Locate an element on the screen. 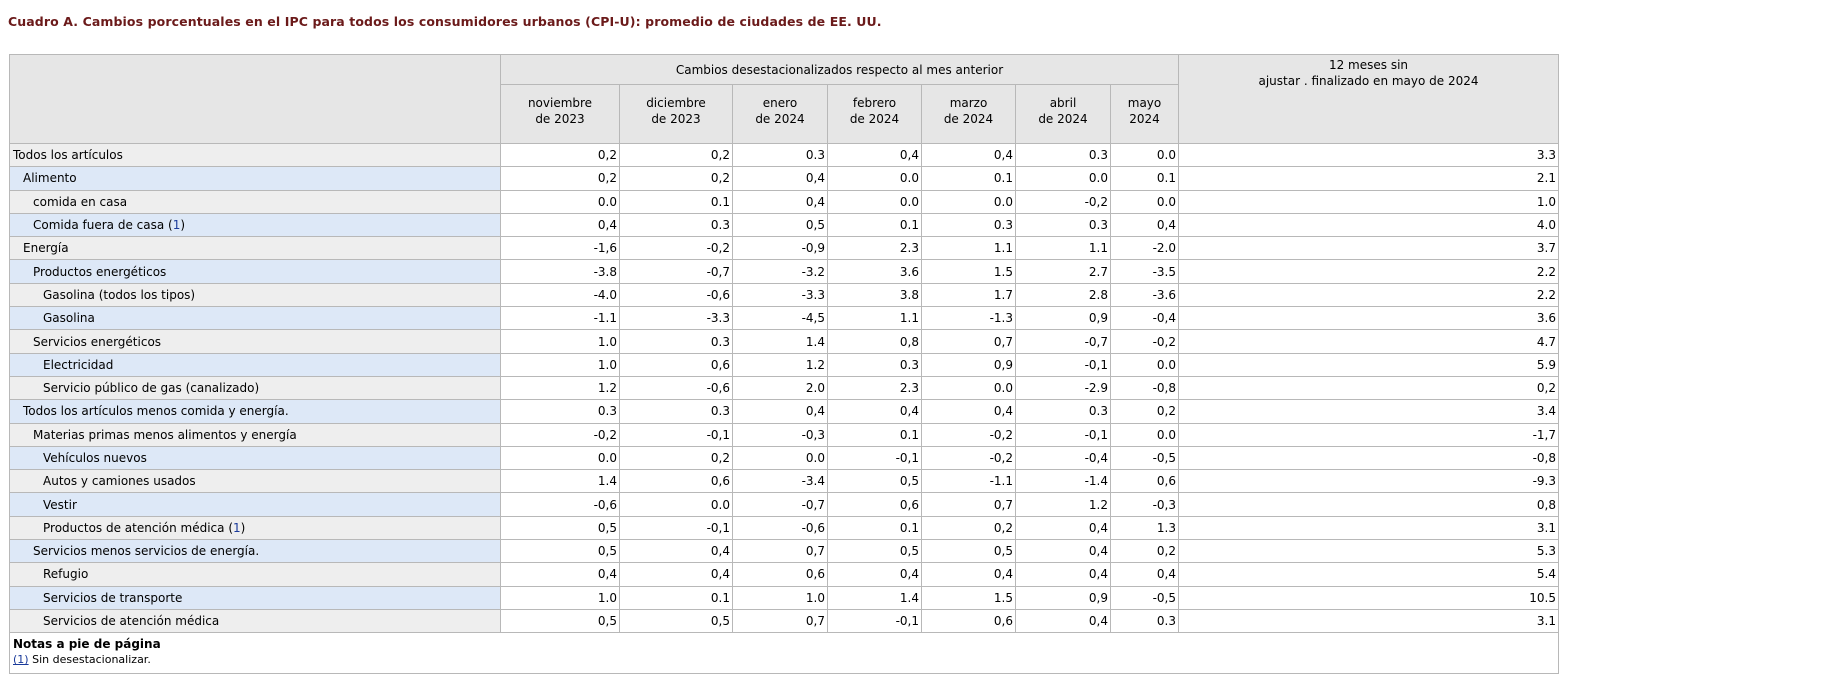 This screenshot has height=674, width=1836. monthly-value-cell: 0,9 is located at coordinates (968, 364).